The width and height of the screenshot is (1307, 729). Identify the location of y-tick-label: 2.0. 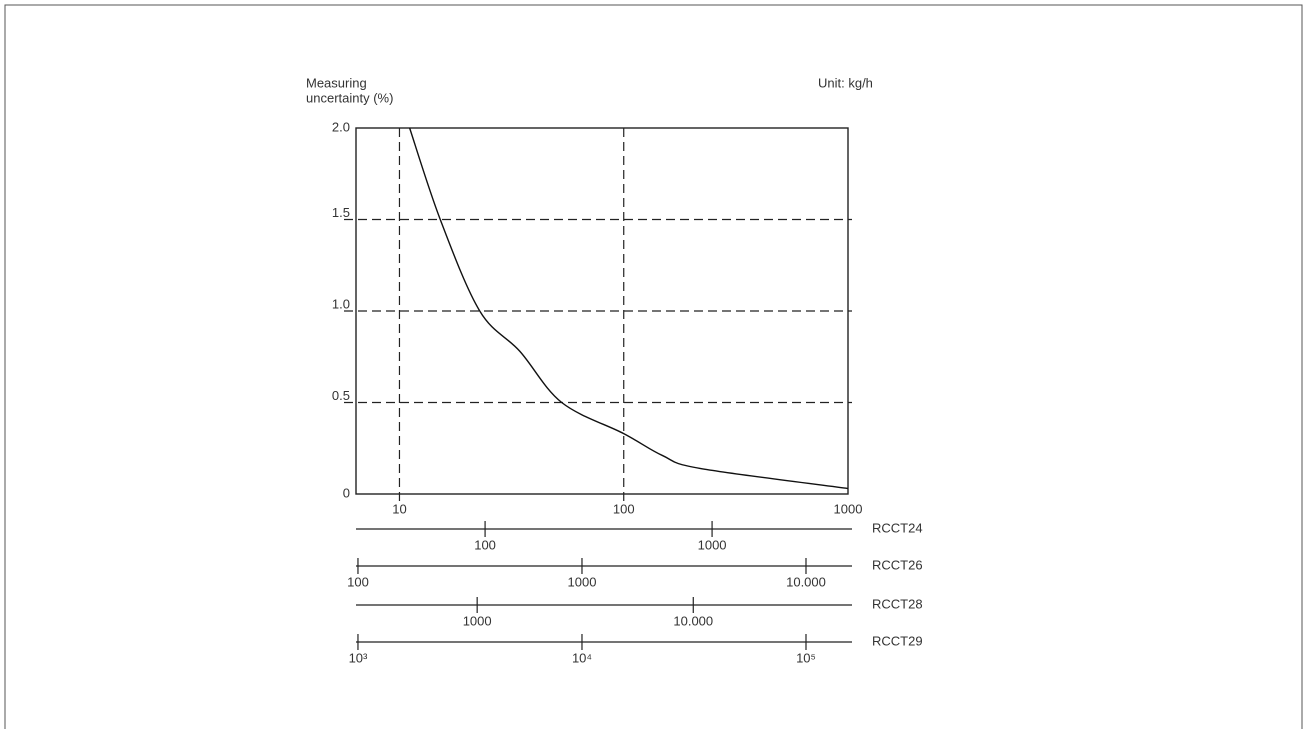
(341, 126).